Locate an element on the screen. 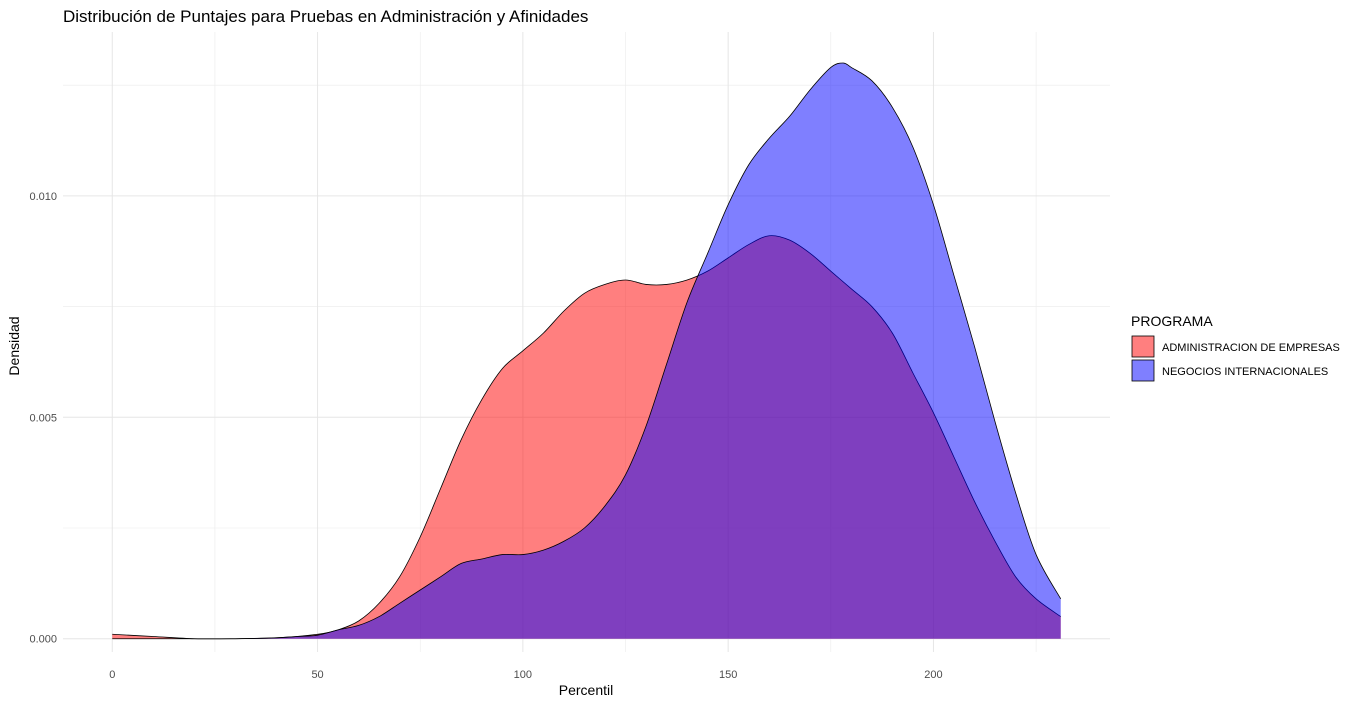 This screenshot has width=1366, height=705. y-tick-label: 0.005 is located at coordinates (43, 418).